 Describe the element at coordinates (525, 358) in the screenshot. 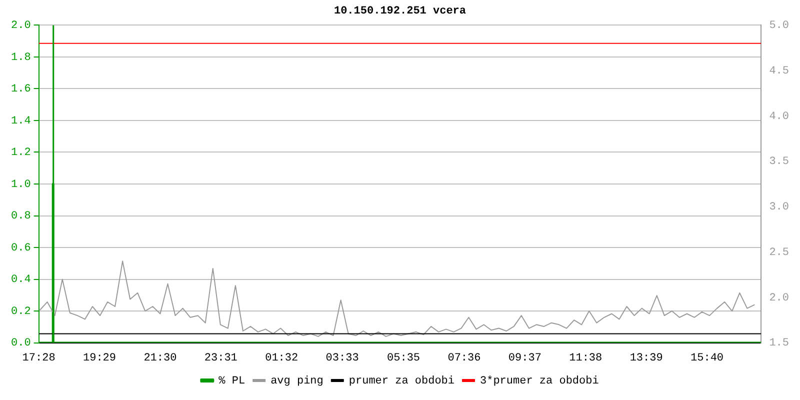

I see `x-tick-label: 09:37` at that location.